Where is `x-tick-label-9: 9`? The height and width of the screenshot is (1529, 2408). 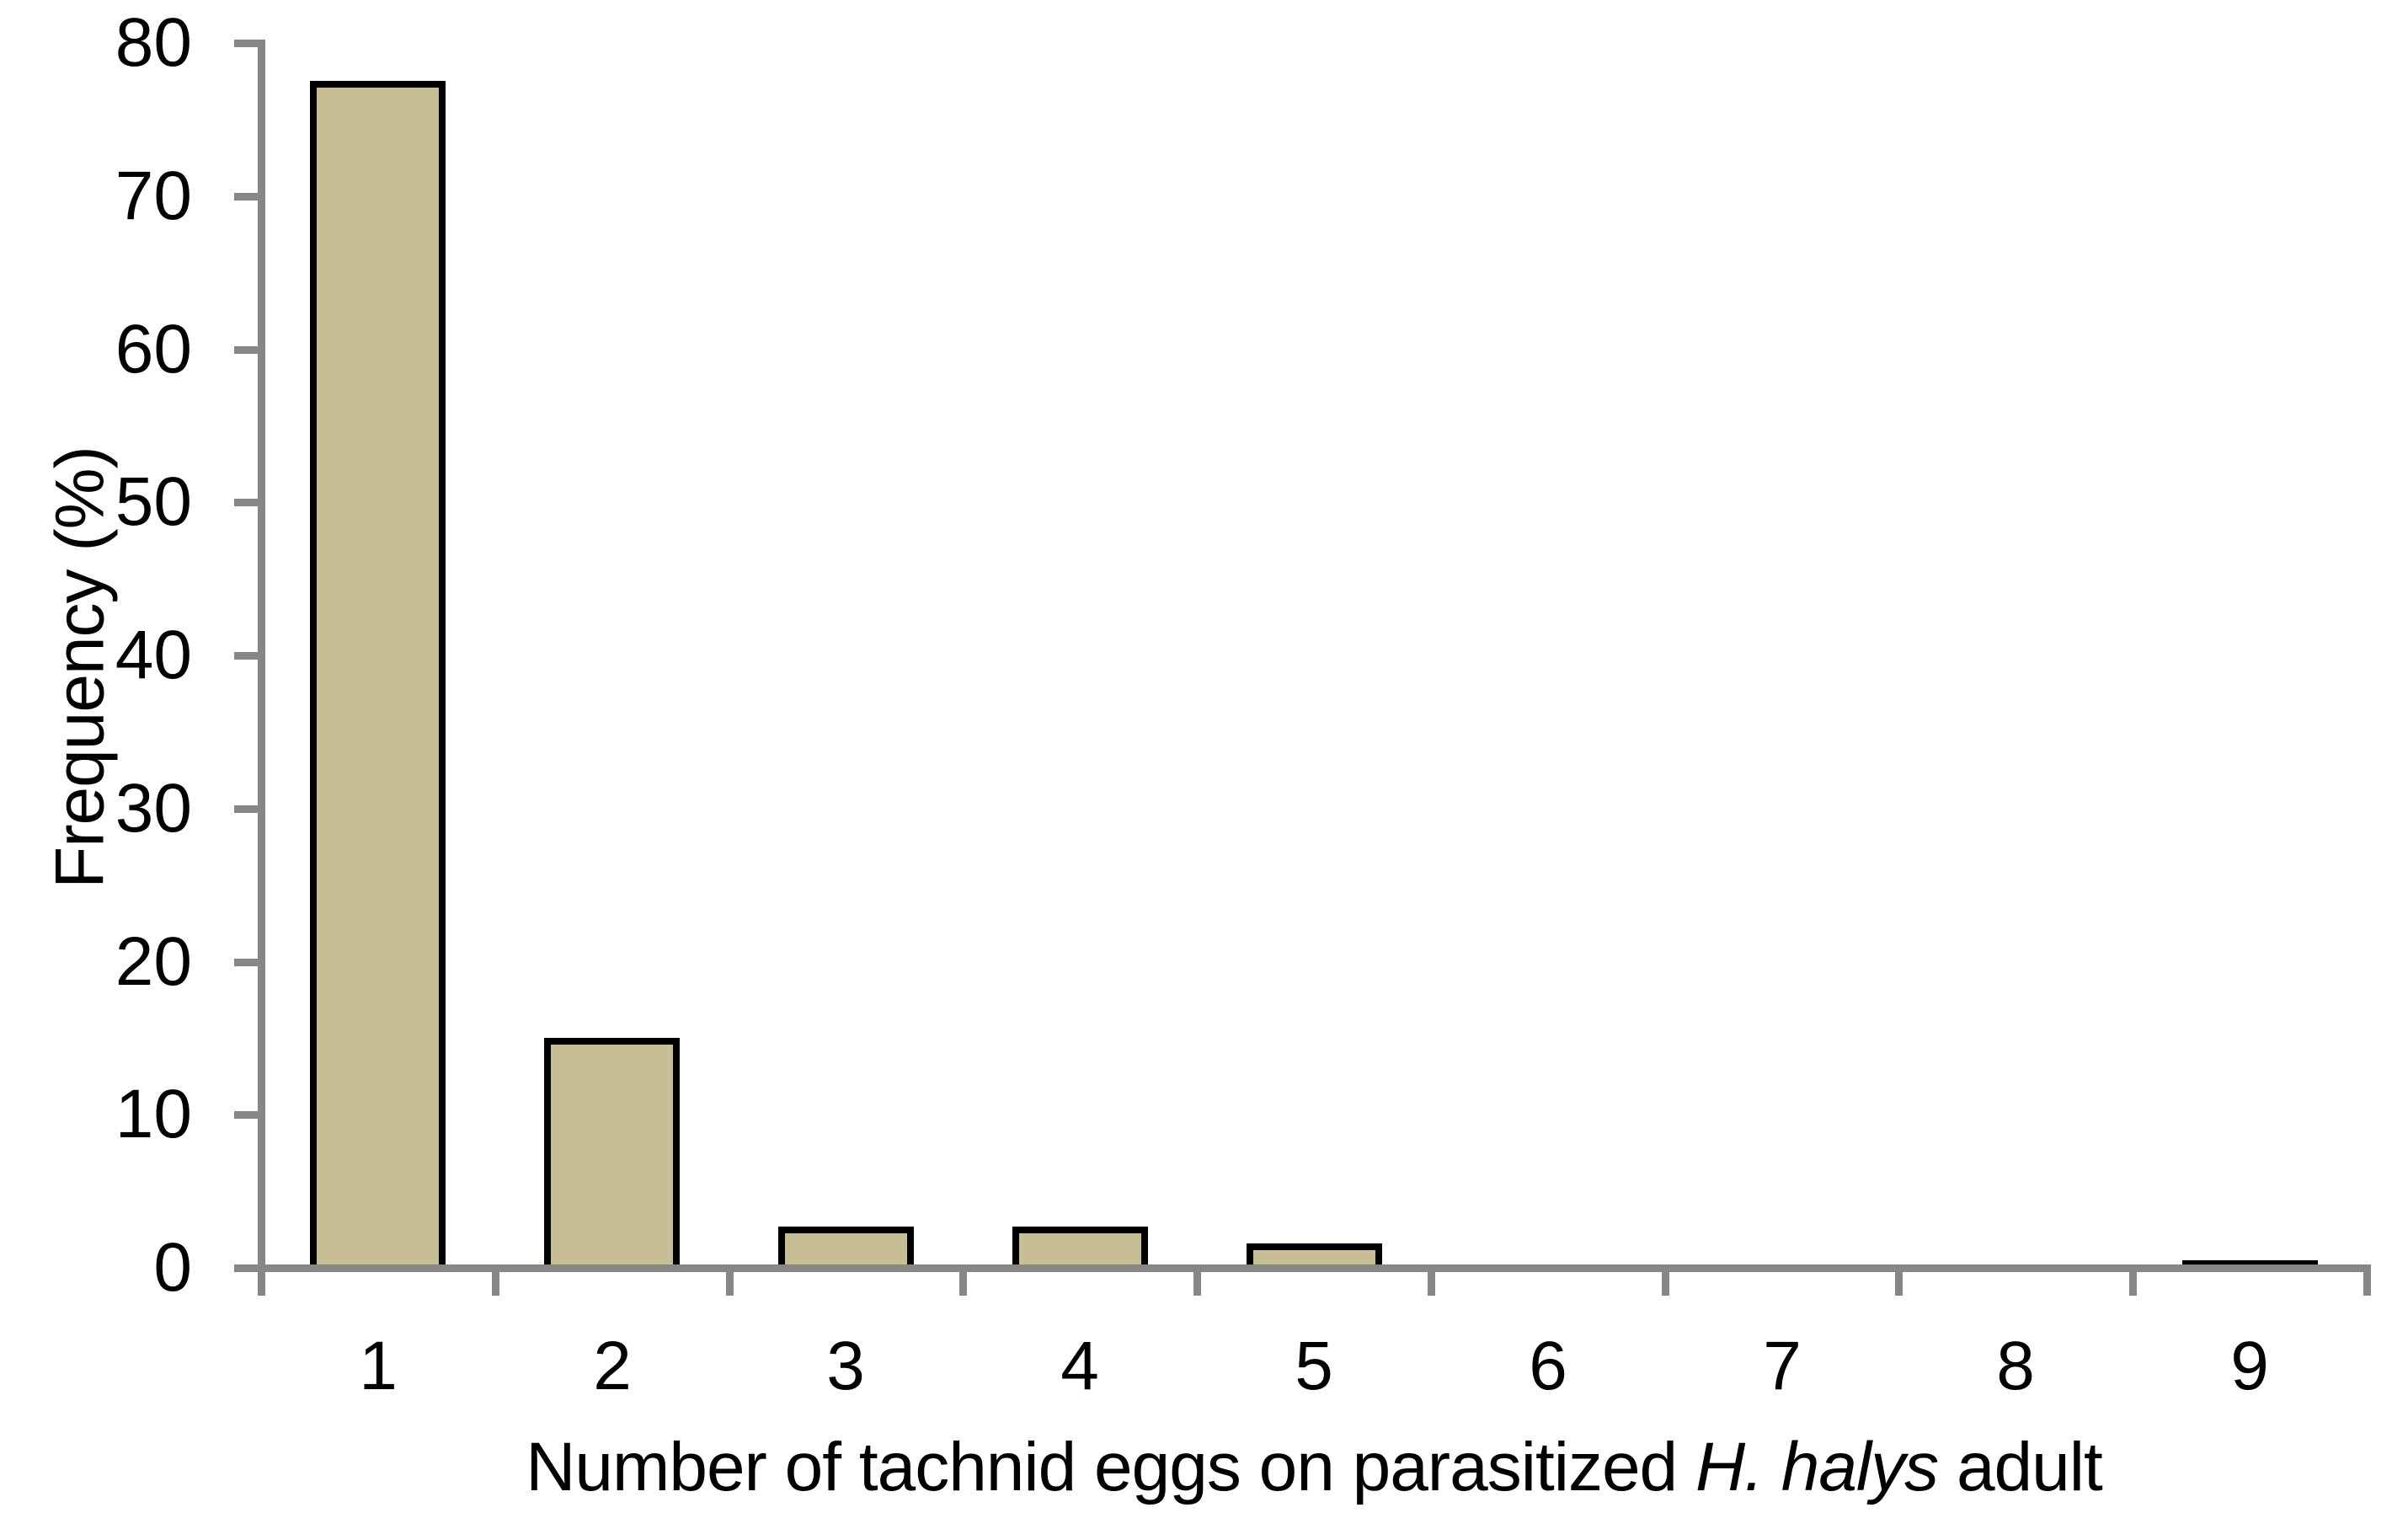 x-tick-label-9: 9 is located at coordinates (2249, 1366).